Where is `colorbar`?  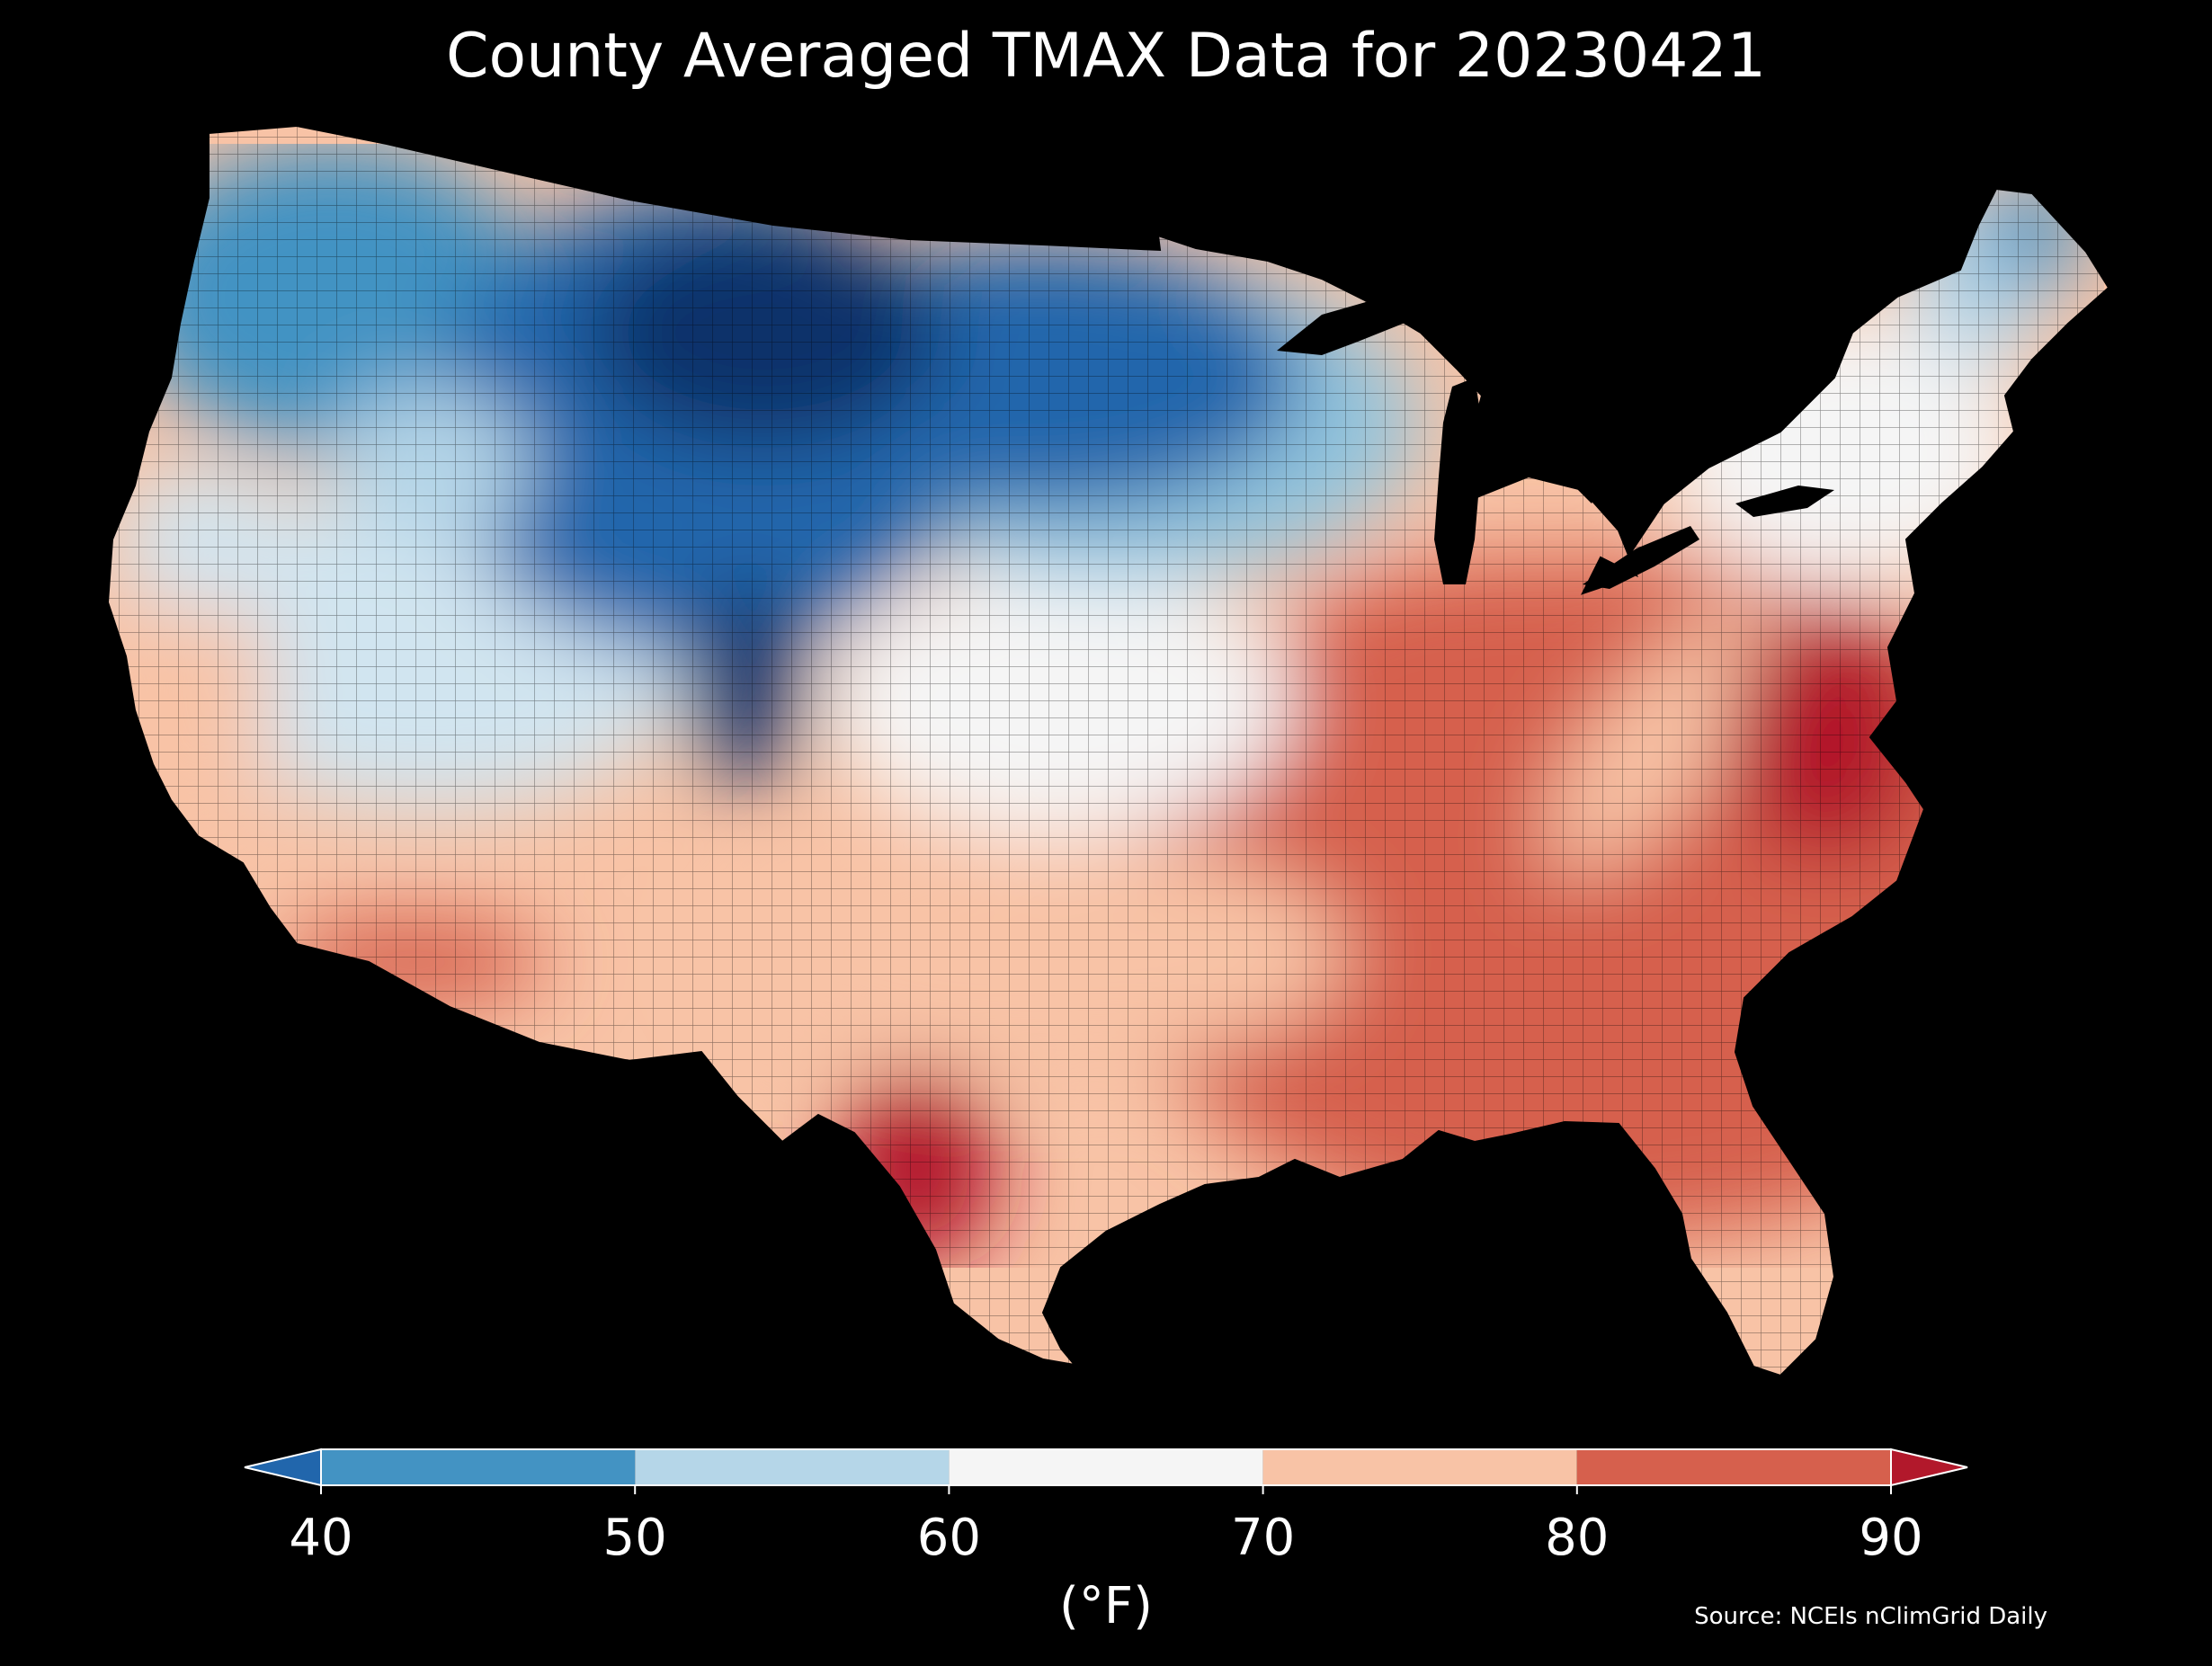
colorbar is located at coordinates (1106, 1471).